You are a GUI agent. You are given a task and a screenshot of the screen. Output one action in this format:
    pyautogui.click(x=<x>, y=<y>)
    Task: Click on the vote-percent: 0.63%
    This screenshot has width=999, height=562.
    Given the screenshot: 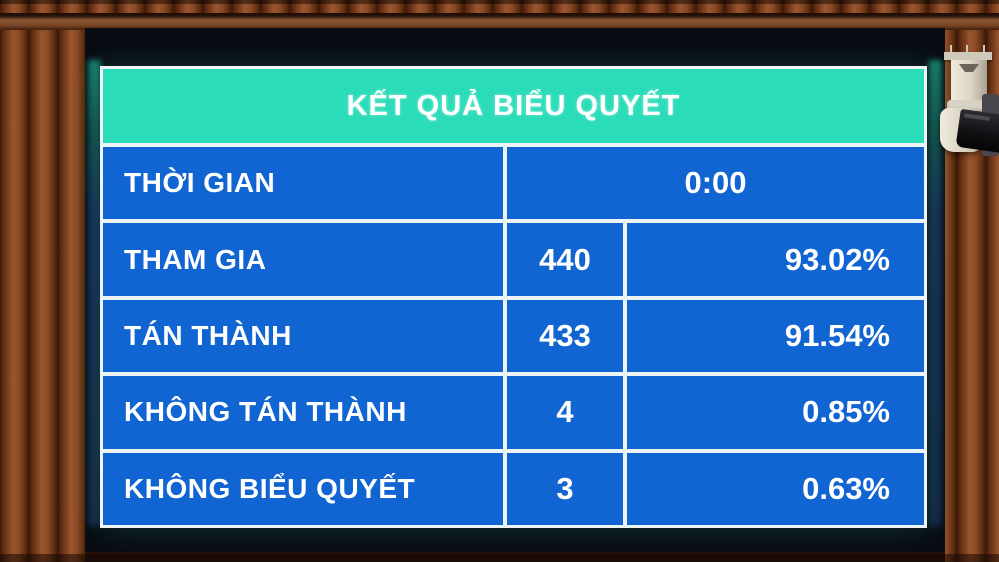 What is the action you would take?
    pyautogui.click(x=846, y=488)
    